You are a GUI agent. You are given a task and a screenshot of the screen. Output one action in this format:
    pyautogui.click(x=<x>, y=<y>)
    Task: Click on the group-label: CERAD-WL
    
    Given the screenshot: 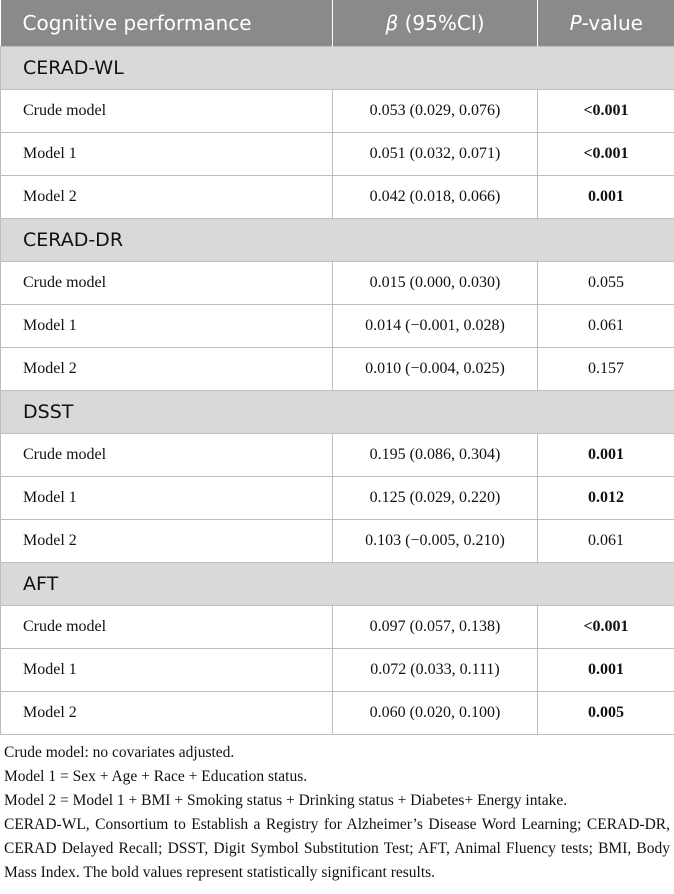 What is the action you would take?
    pyautogui.click(x=337, y=68)
    